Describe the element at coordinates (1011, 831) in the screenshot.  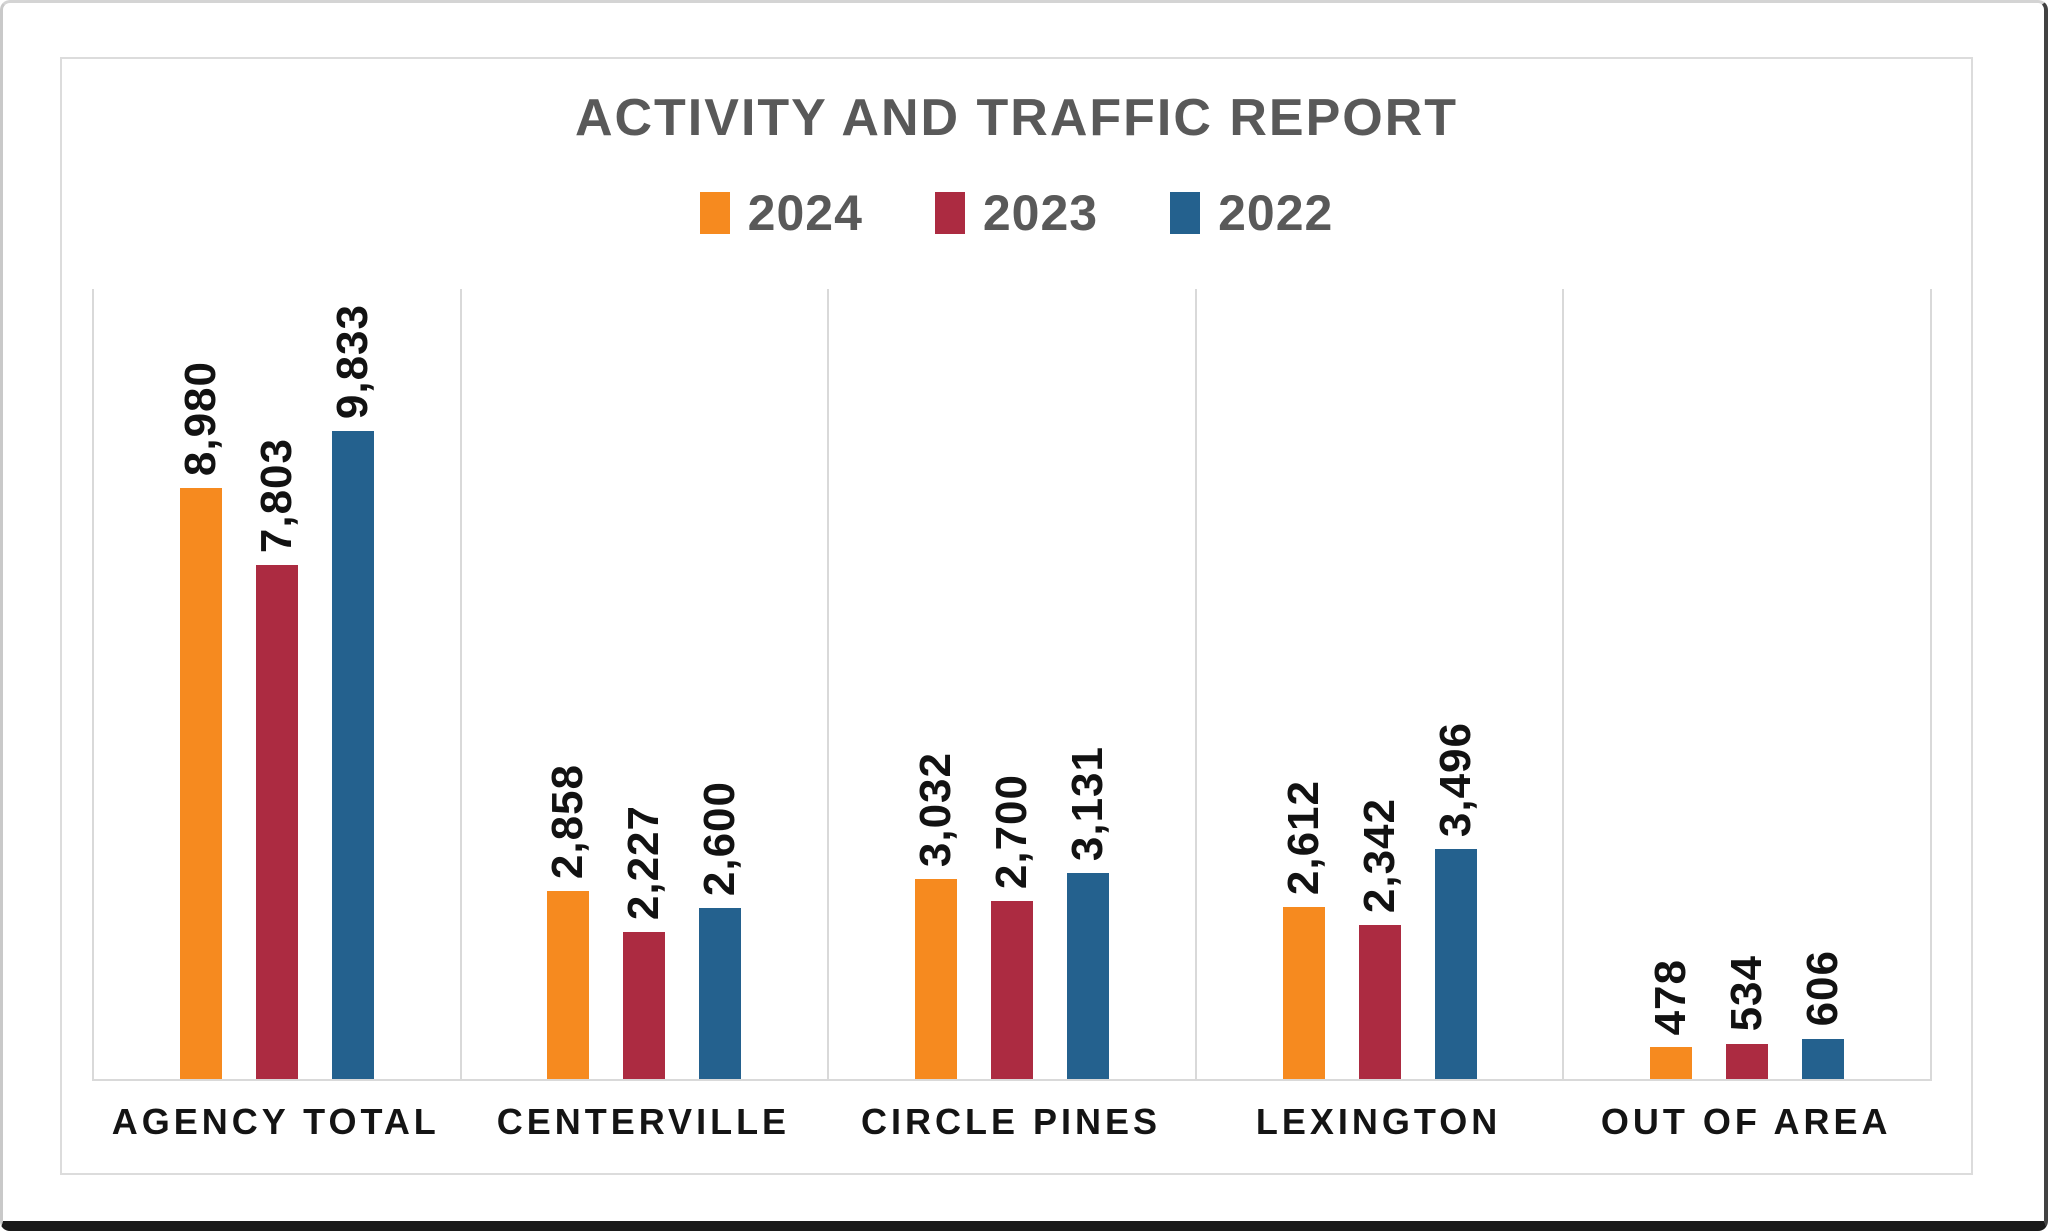
I see `bar-value-label: 2,700` at that location.